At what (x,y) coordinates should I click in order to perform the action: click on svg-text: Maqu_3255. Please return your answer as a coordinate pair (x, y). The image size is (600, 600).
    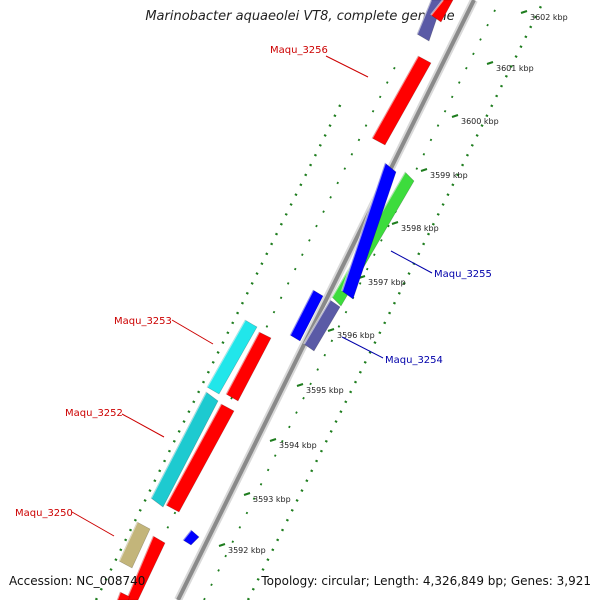
    Looking at the image, I should click on (463, 274).